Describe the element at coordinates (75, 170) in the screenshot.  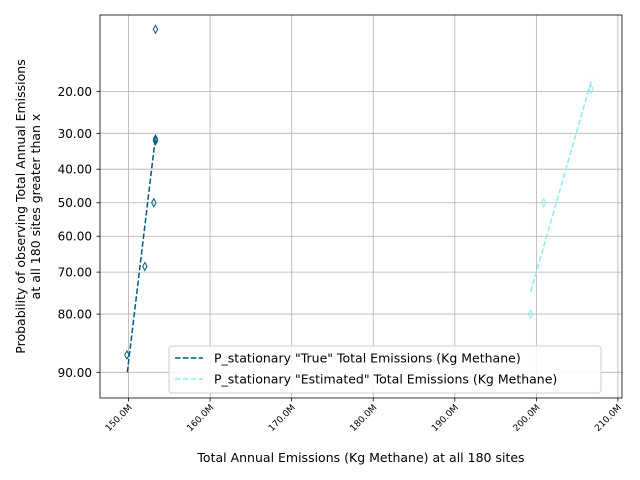
I see `y-tick-label: 40.00` at that location.